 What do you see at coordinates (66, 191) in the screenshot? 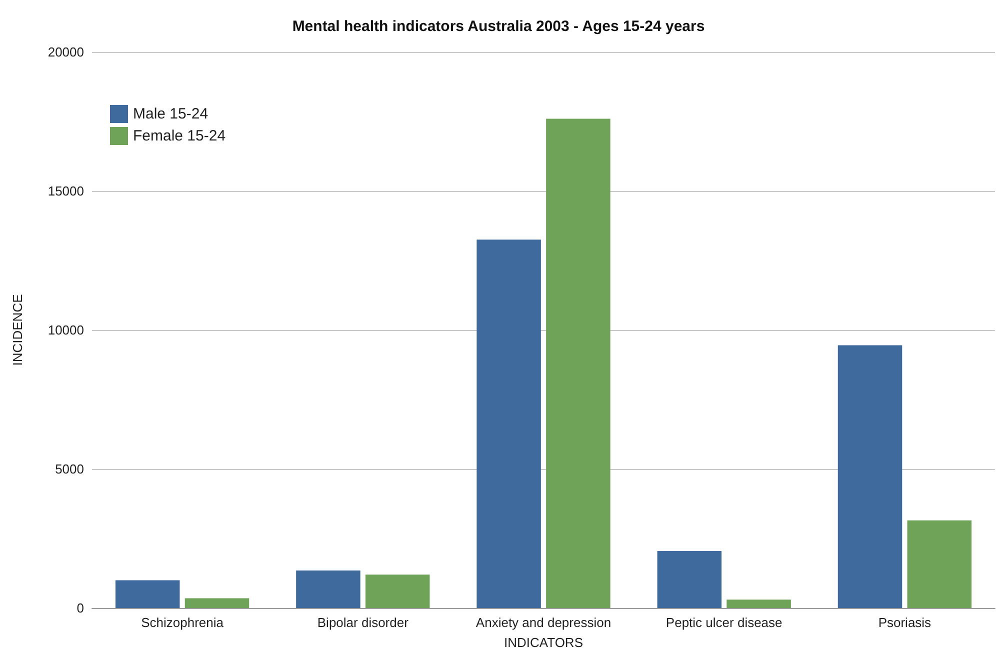
I see `y-tick-label: 15000` at bounding box center [66, 191].